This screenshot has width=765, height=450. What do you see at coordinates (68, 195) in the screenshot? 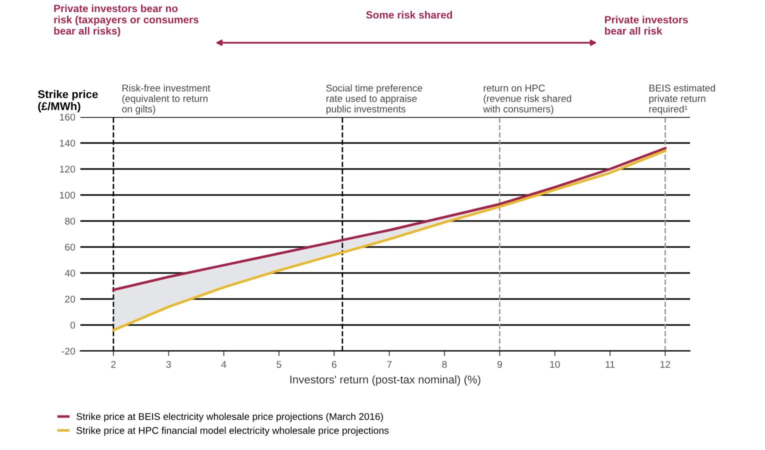
I see `y-tick-label: 100` at bounding box center [68, 195].